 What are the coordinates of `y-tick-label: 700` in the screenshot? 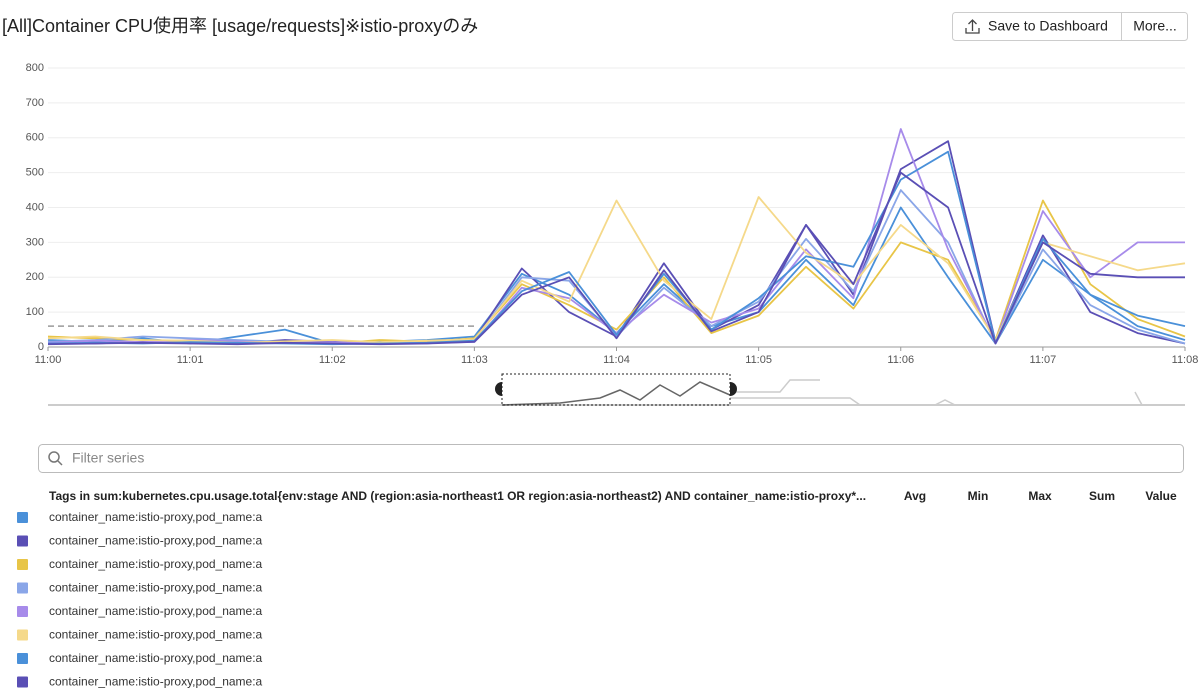 It's located at (35, 103).